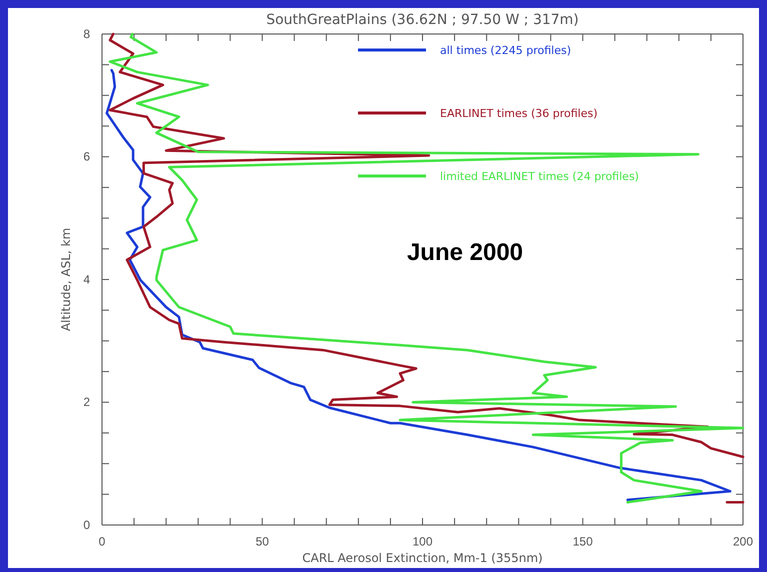 This screenshot has width=767, height=572. I want to click on chart-title: SouthGreatPlains (36.62N ; 97.50 W ; 317m), so click(422, 20).